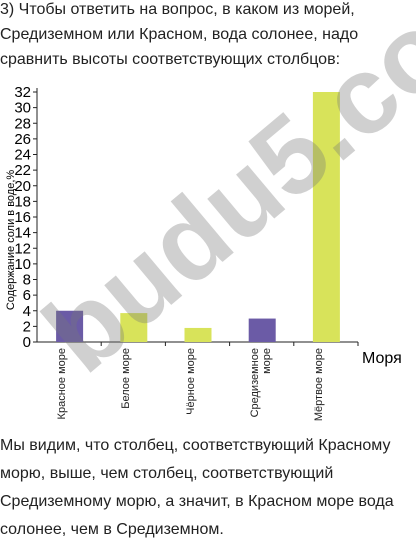 This screenshot has width=416, height=544. What do you see at coordinates (22, 139) in the screenshot?
I see `y-tick-label: 26` at bounding box center [22, 139].